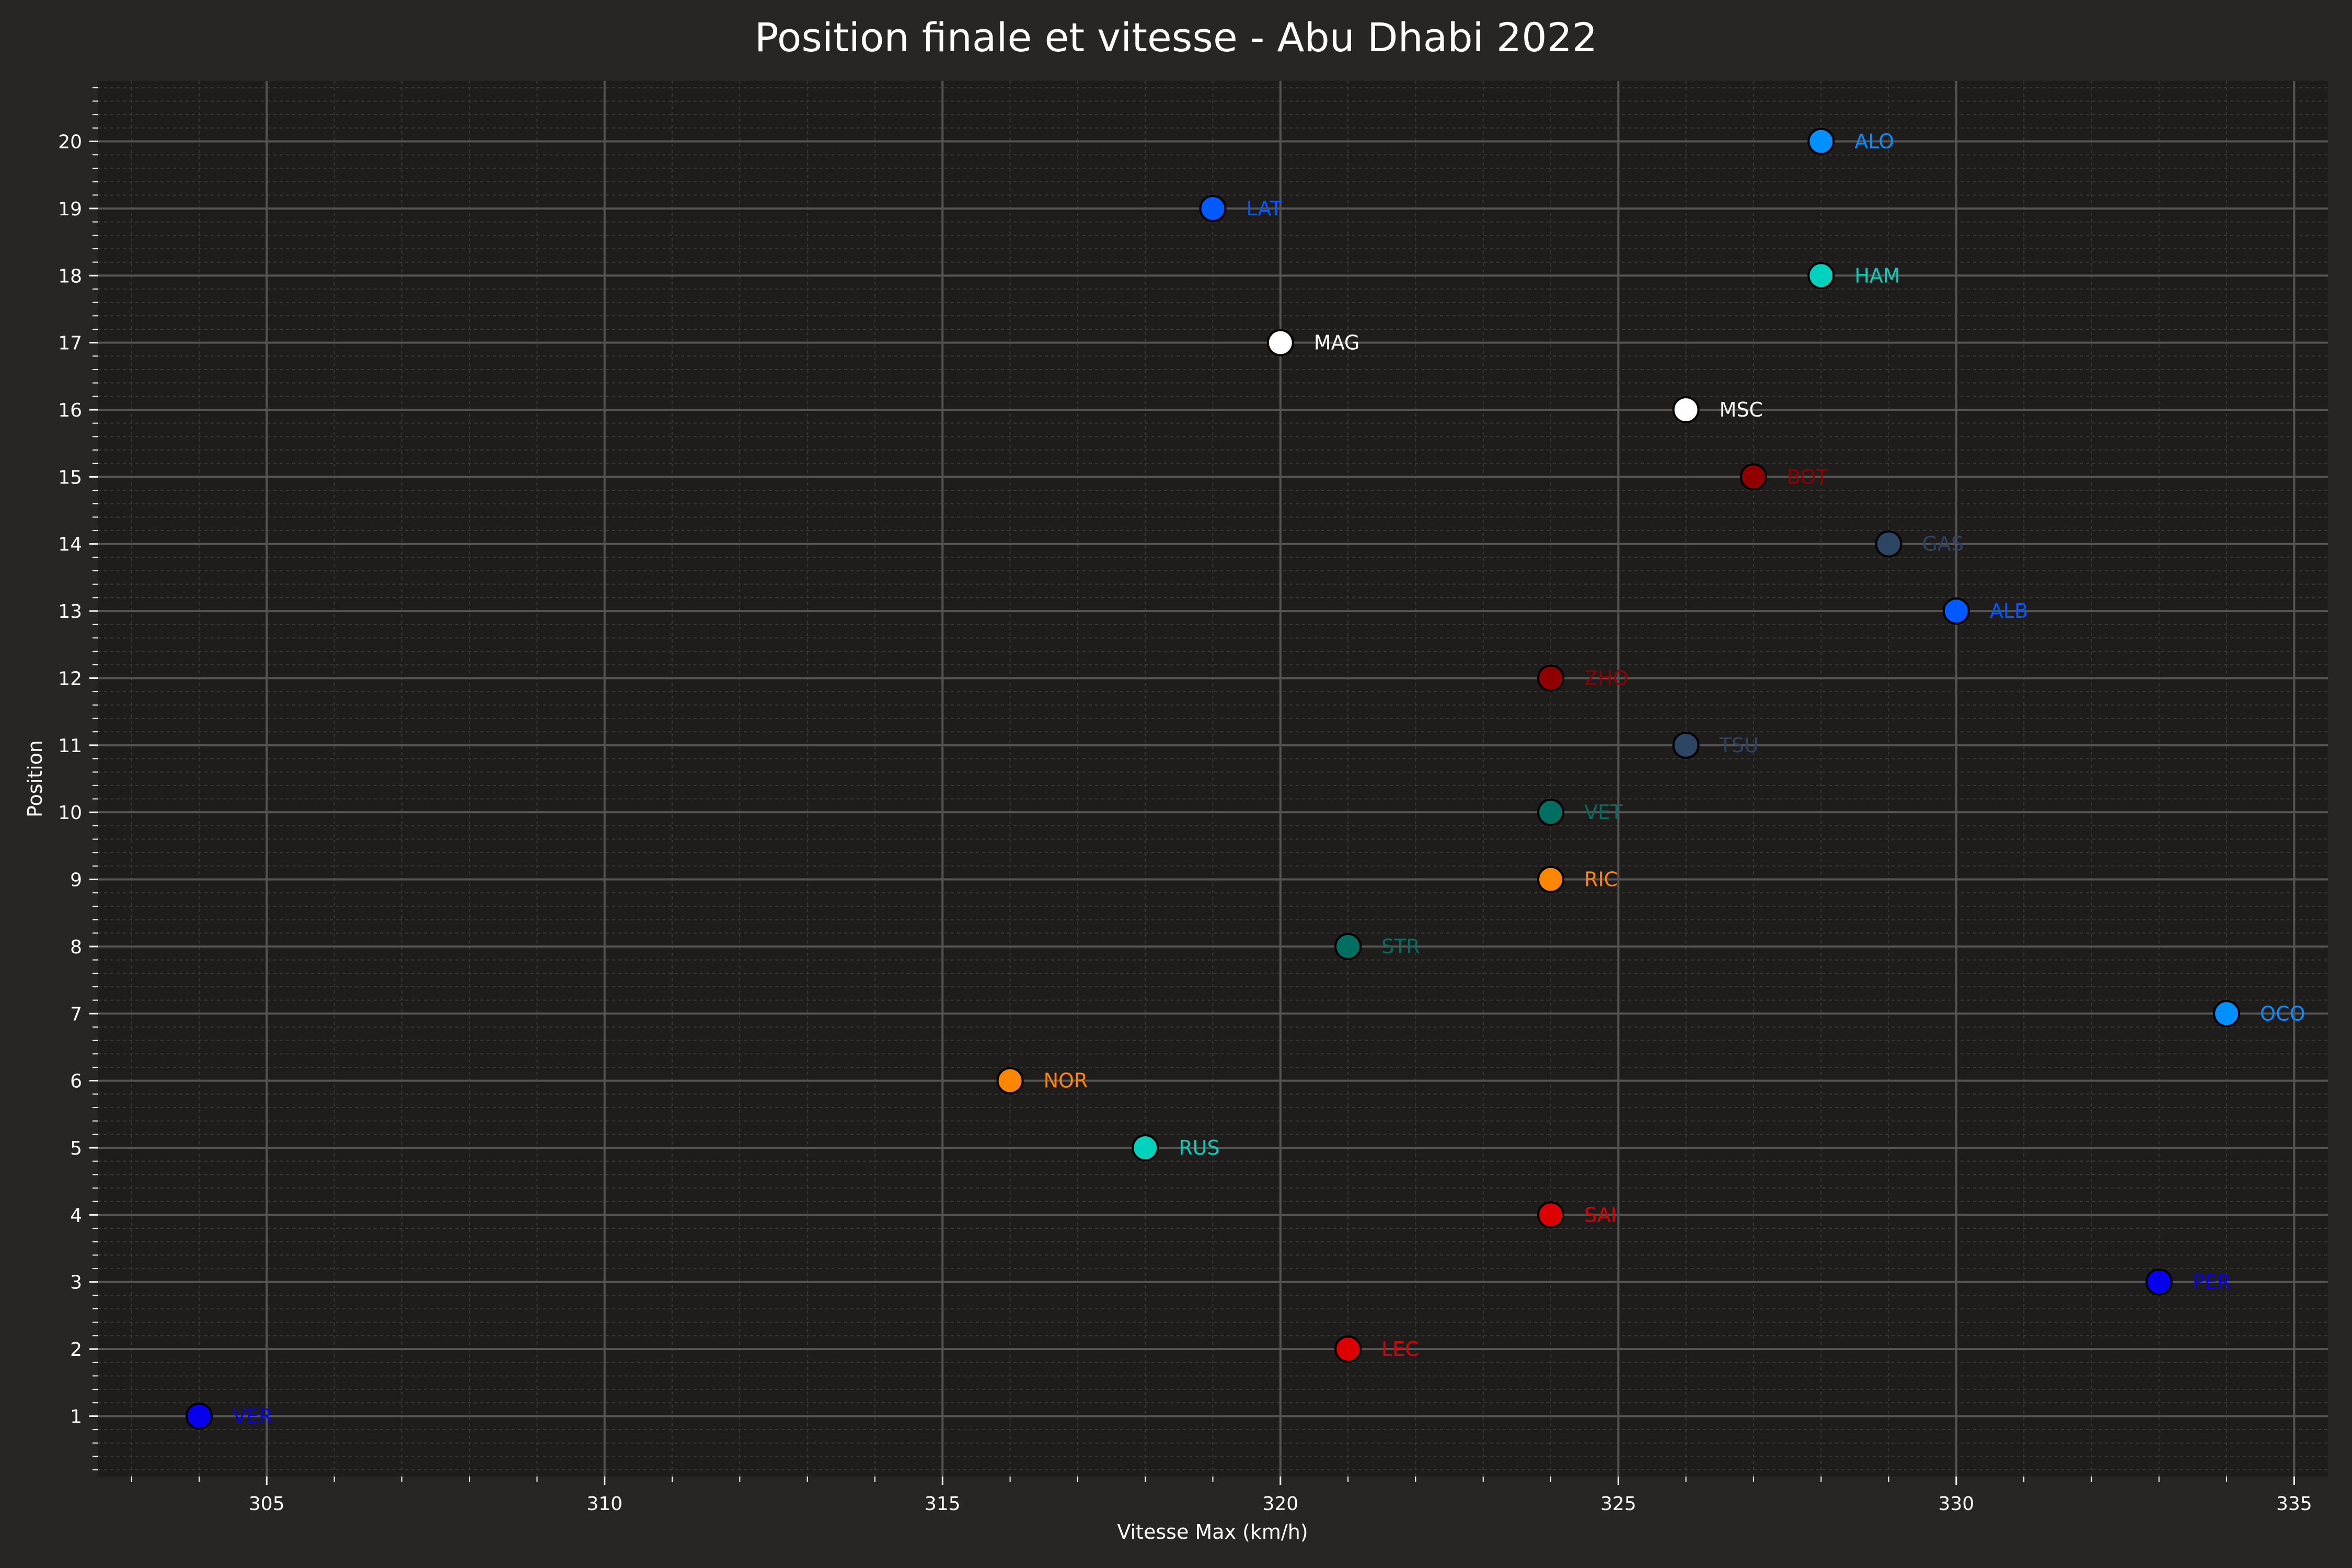 This screenshot has width=2352, height=1568. I want to click on data-point-mag, so click(1280, 342).